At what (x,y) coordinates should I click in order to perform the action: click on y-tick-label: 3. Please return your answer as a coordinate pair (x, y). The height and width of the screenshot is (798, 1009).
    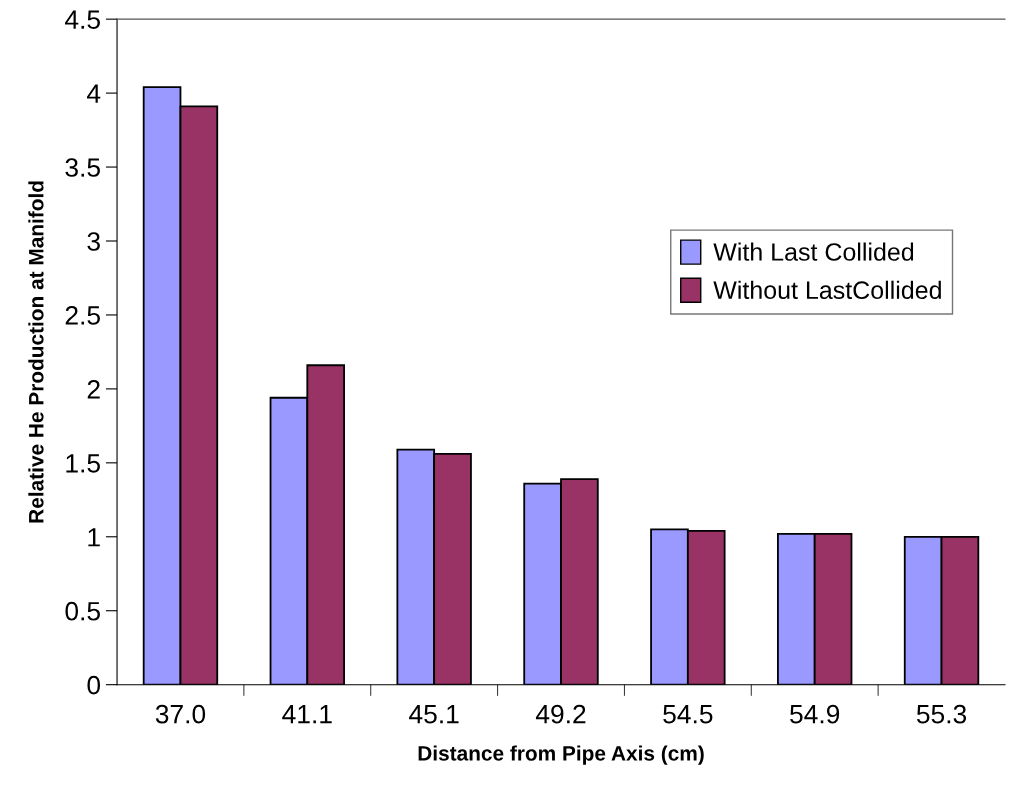
    Looking at the image, I should click on (93, 241).